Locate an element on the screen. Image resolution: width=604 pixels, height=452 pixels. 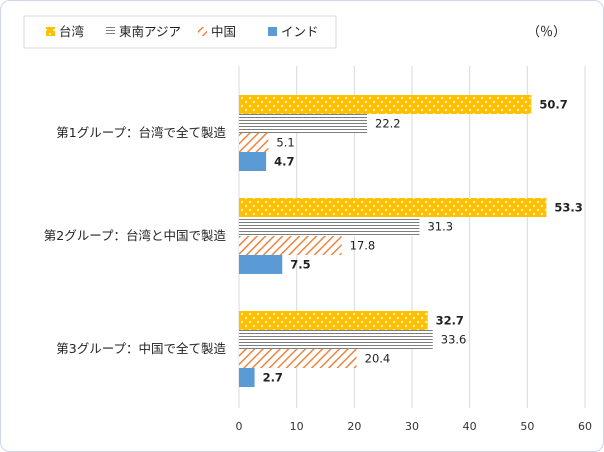
value-label: 5.1 is located at coordinates (285, 143).